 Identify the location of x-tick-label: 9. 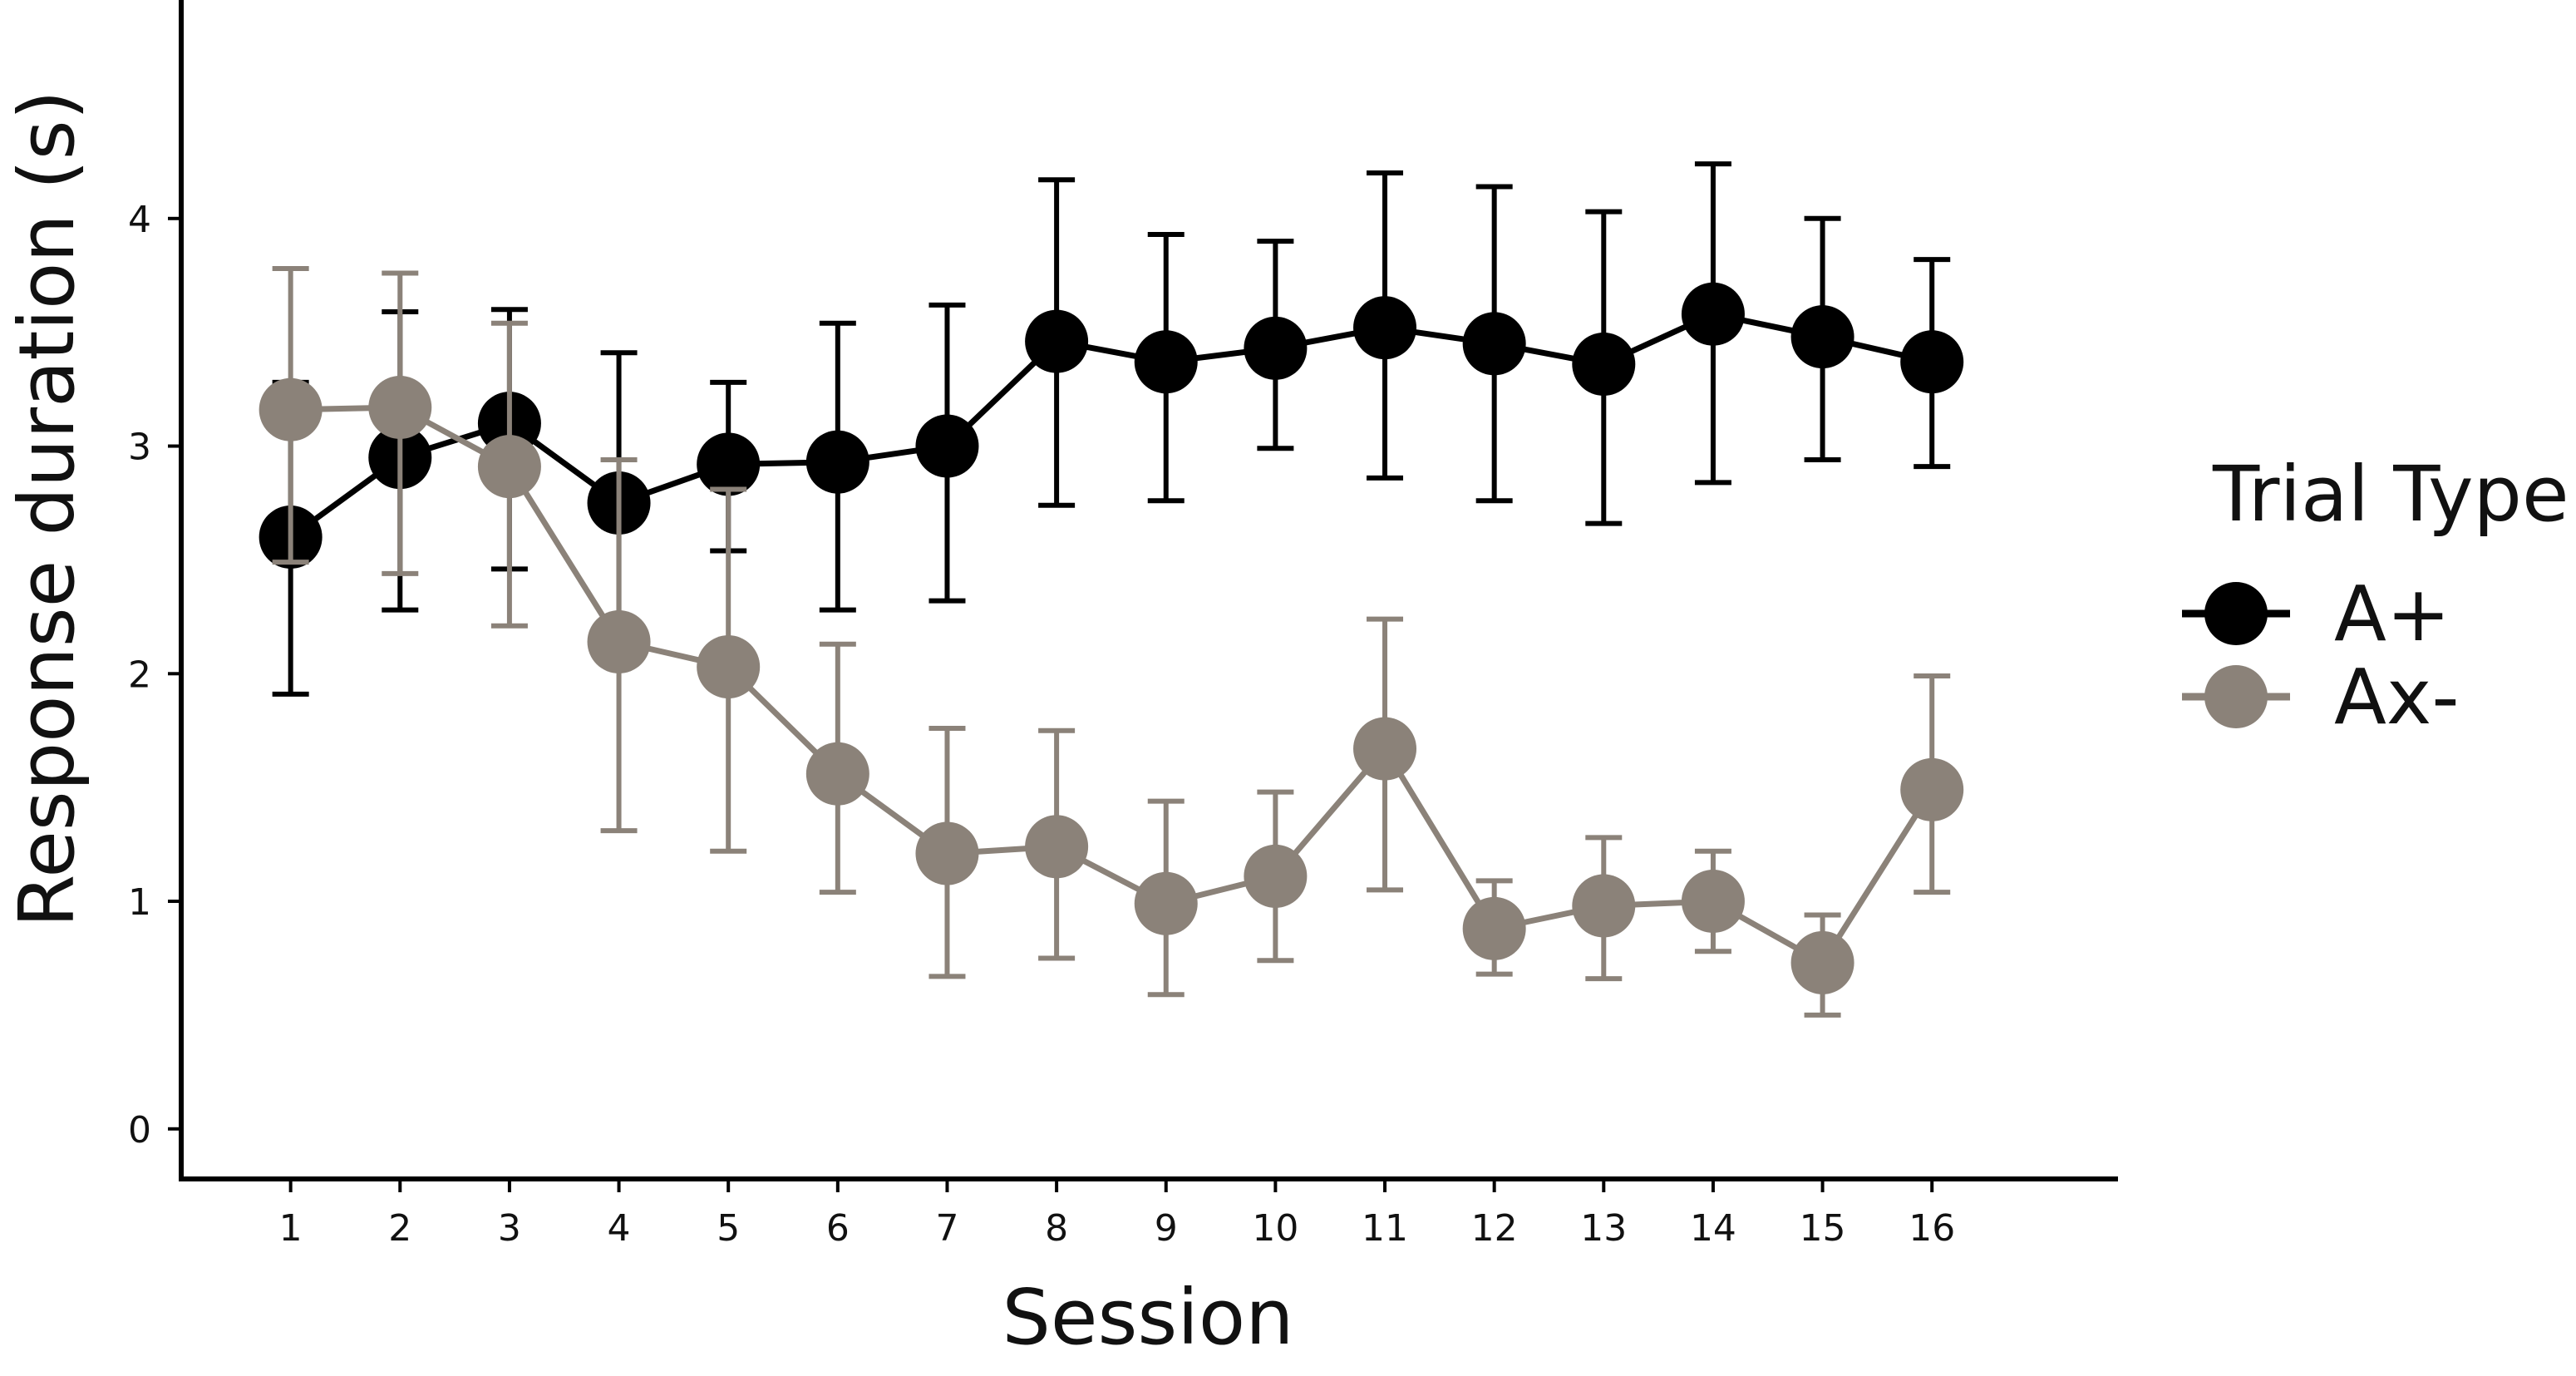
(1166, 1229).